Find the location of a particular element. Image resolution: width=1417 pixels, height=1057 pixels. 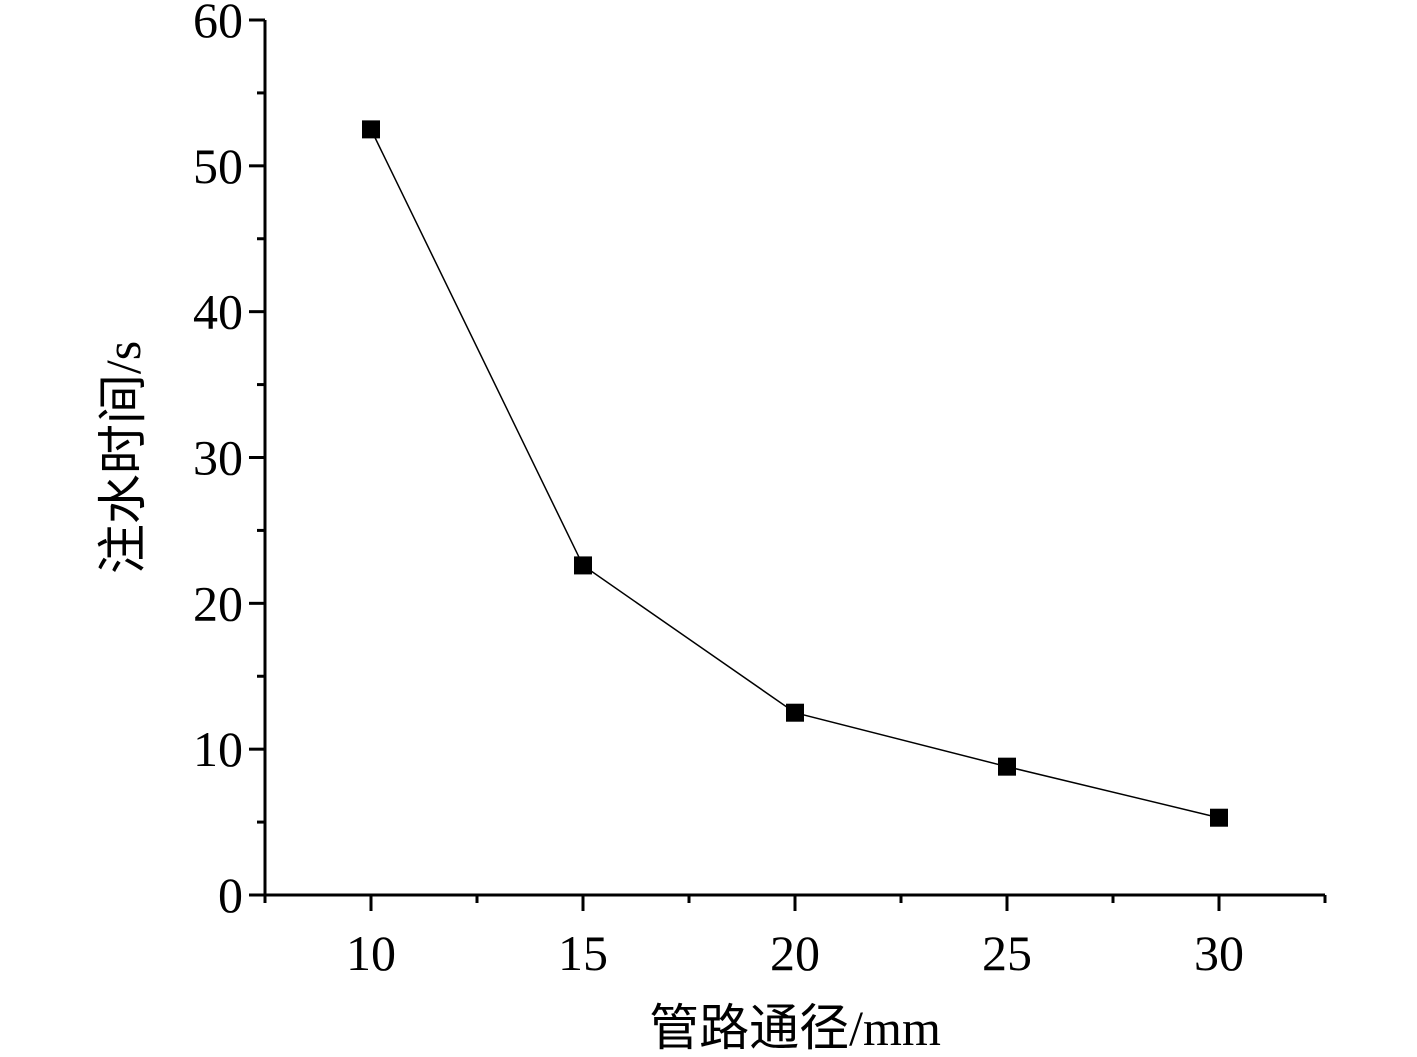

x-tick-label: 30 is located at coordinates (1219, 953).